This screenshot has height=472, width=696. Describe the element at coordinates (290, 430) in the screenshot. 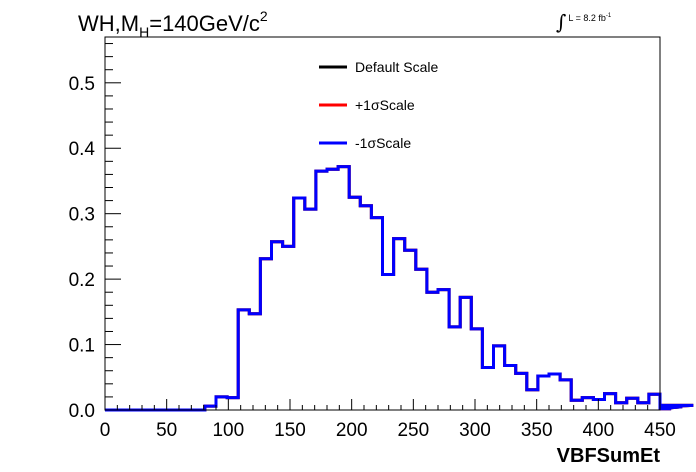

I see `x-tick-label: 150` at that location.